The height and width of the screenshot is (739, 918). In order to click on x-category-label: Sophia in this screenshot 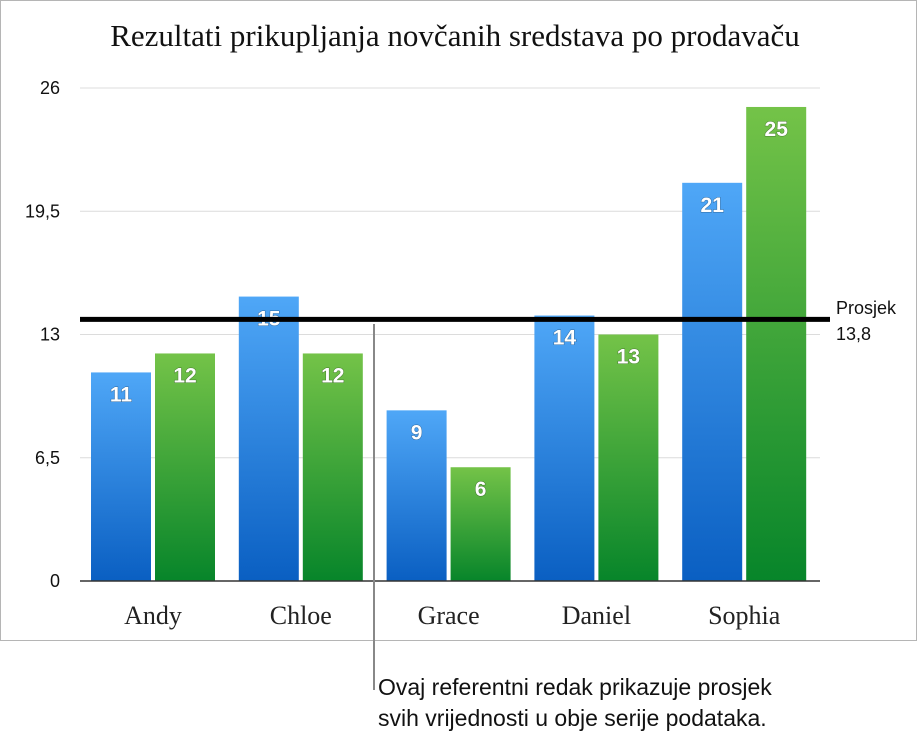, I will do `click(744, 615)`.